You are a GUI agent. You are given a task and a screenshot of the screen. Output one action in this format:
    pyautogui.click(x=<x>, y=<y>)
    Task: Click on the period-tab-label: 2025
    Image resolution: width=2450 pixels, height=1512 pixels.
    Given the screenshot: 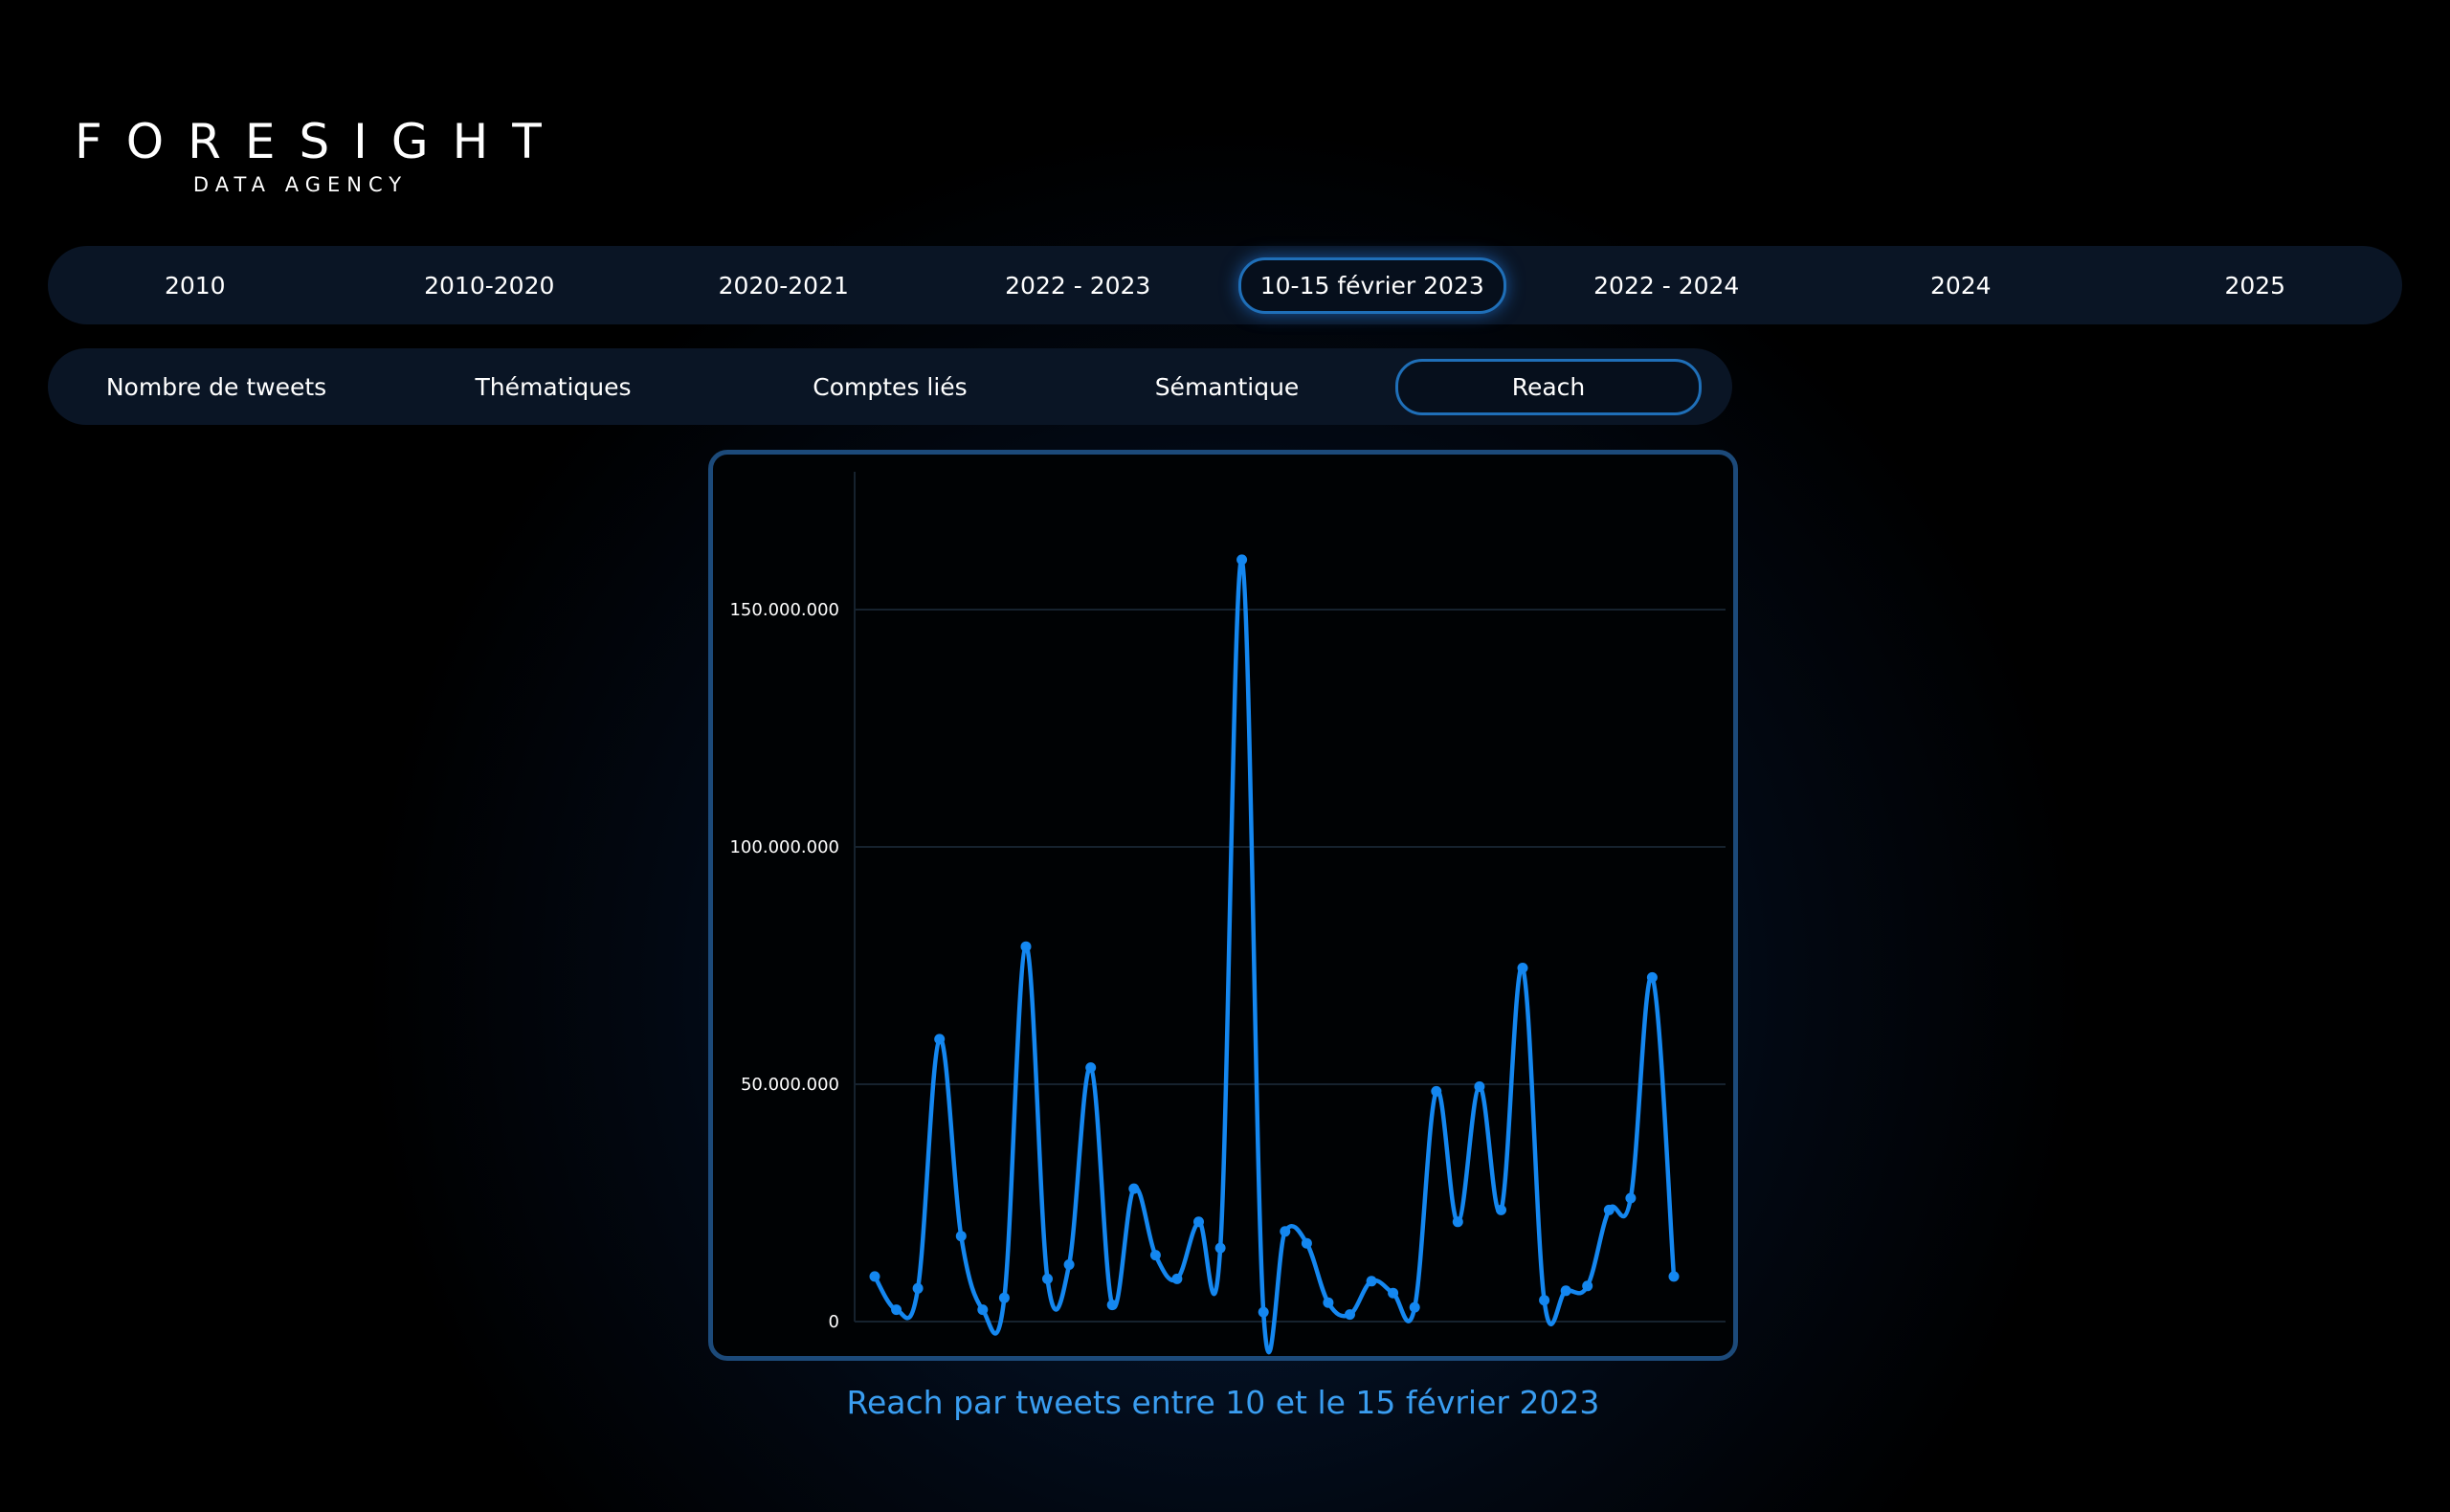 What is the action you would take?
    pyautogui.click(x=2255, y=285)
    